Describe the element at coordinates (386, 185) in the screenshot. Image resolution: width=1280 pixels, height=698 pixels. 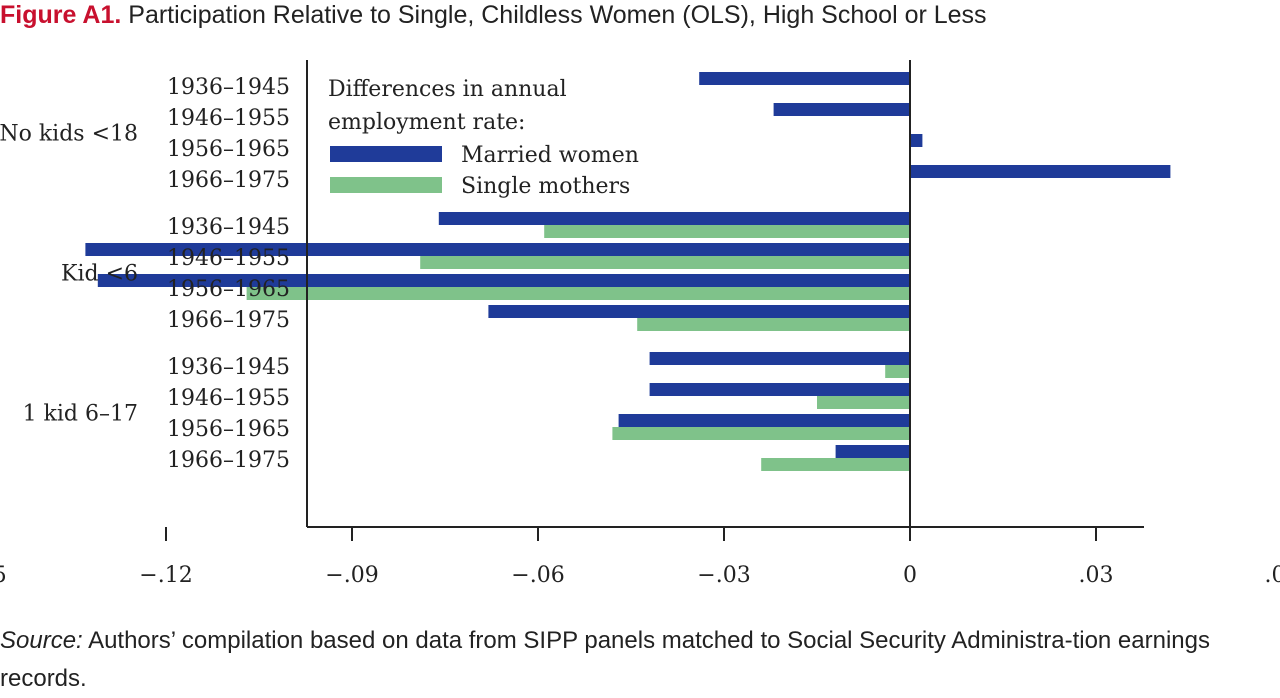
I see `legend-swatch-single` at that location.